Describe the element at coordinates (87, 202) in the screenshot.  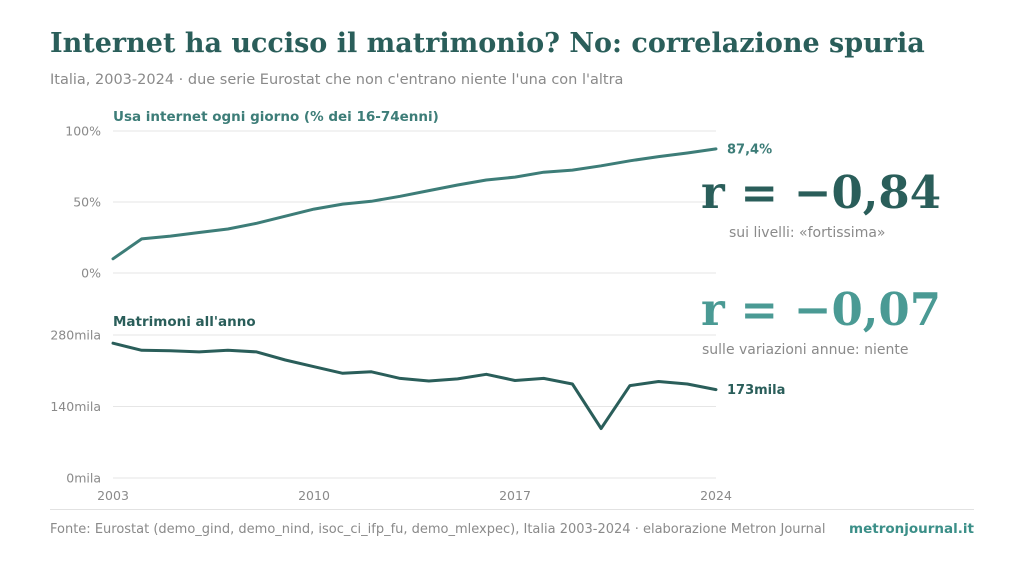
I see `y-tick-label: 50%` at that location.